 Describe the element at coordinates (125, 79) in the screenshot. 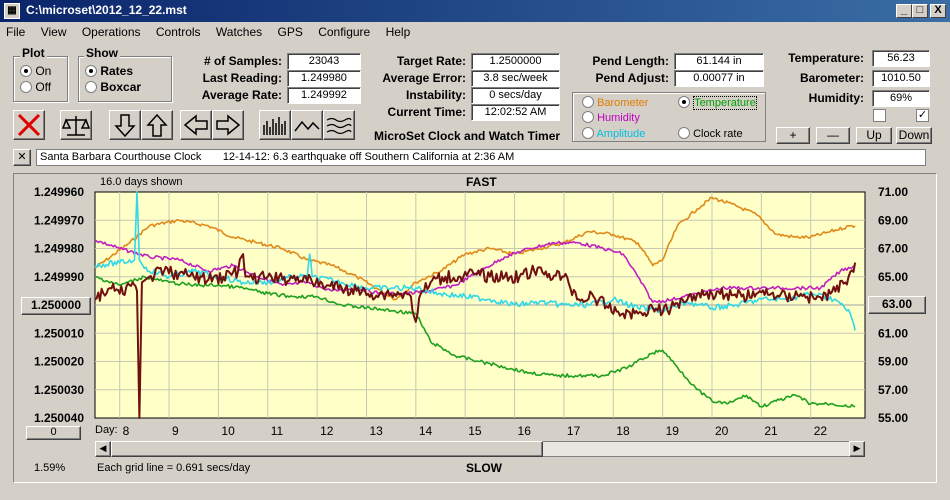

I see `show-group` at that location.